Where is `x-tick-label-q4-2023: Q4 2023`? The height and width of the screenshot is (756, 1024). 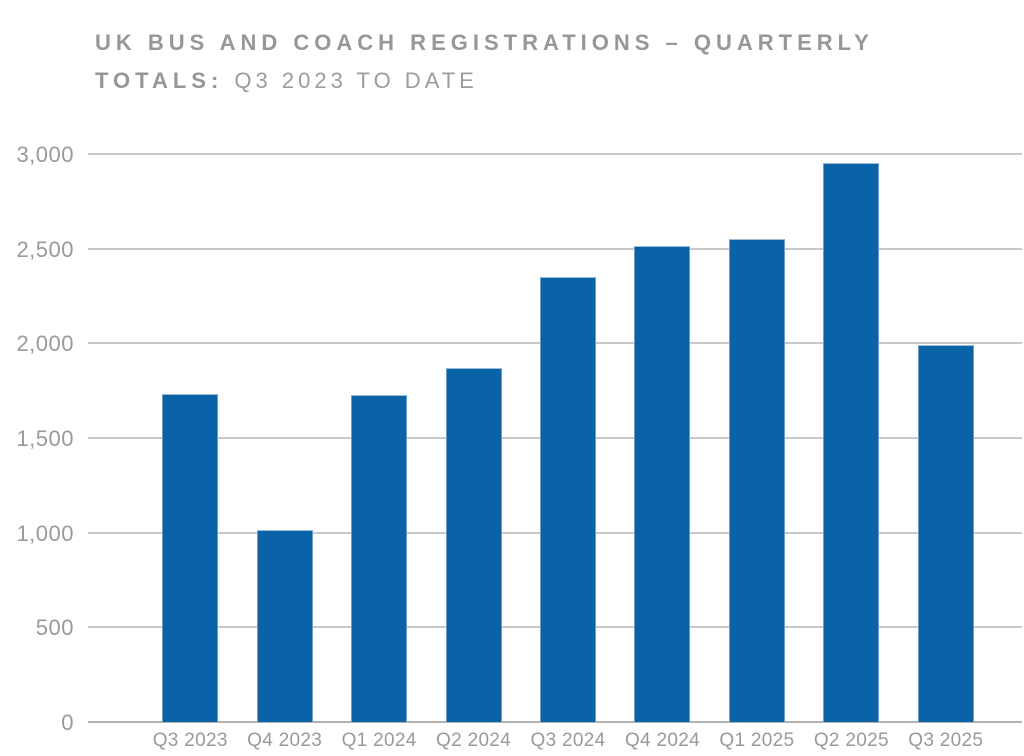
x-tick-label-q4-2023: Q4 2023 is located at coordinates (285, 740).